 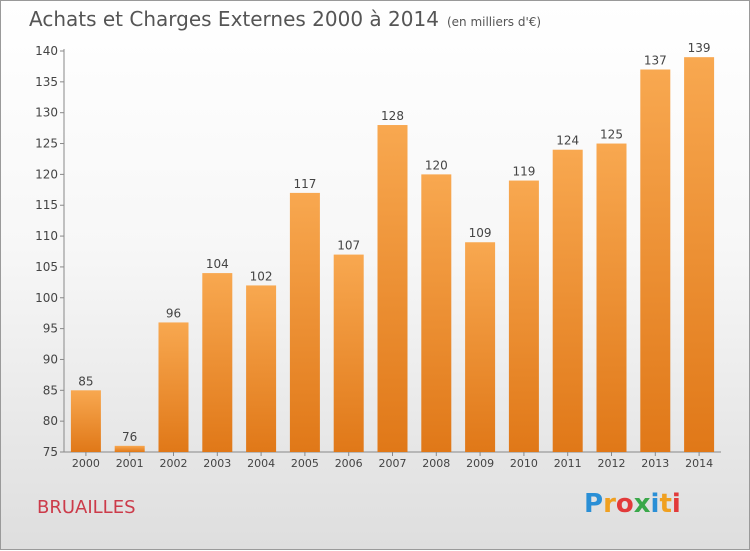 I want to click on x-tick-label: 2007, so click(x=393, y=463).